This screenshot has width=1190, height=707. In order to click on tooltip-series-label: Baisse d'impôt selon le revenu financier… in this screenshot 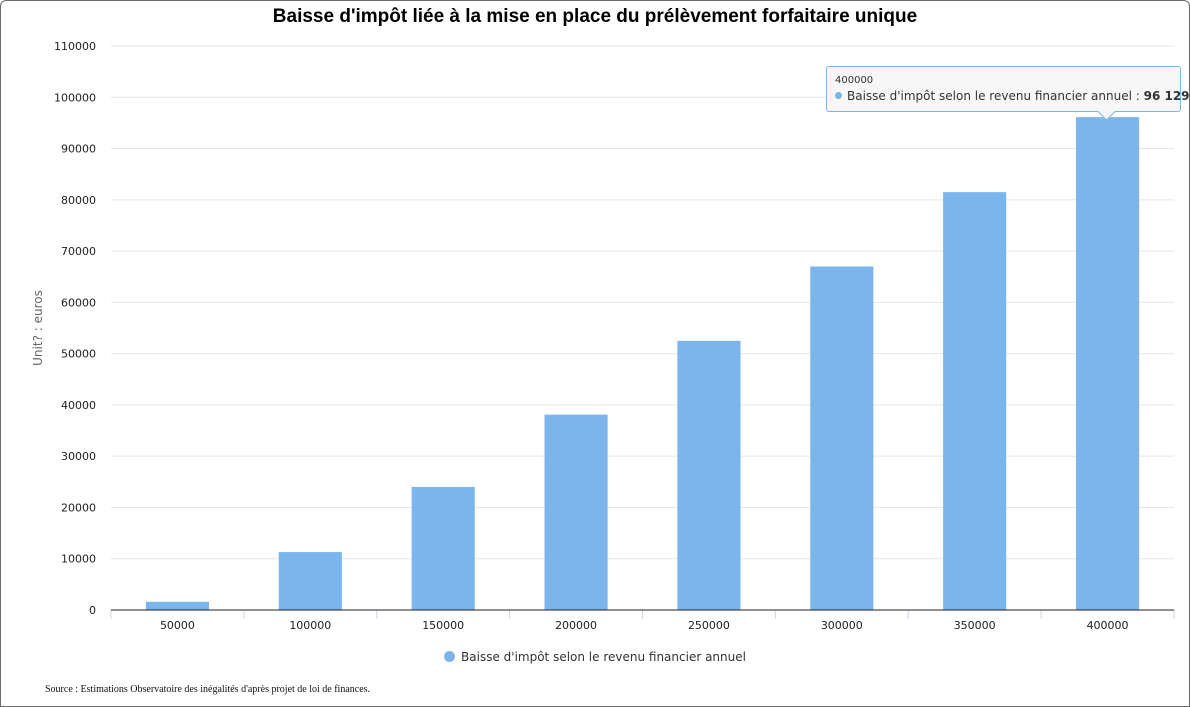, I will do `click(995, 96)`.